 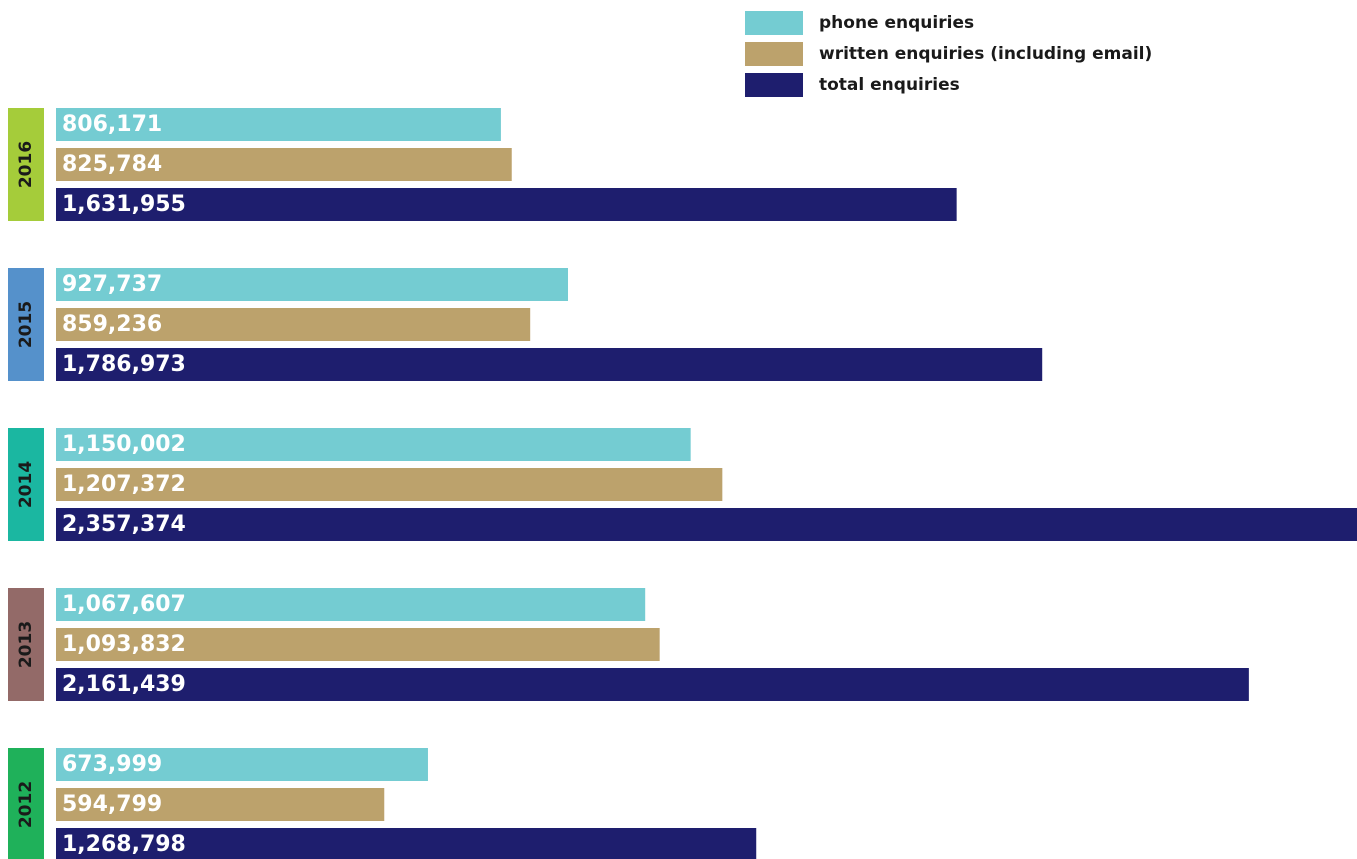 I want to click on legend-item-total: total enquiries, so click(x=948, y=84).